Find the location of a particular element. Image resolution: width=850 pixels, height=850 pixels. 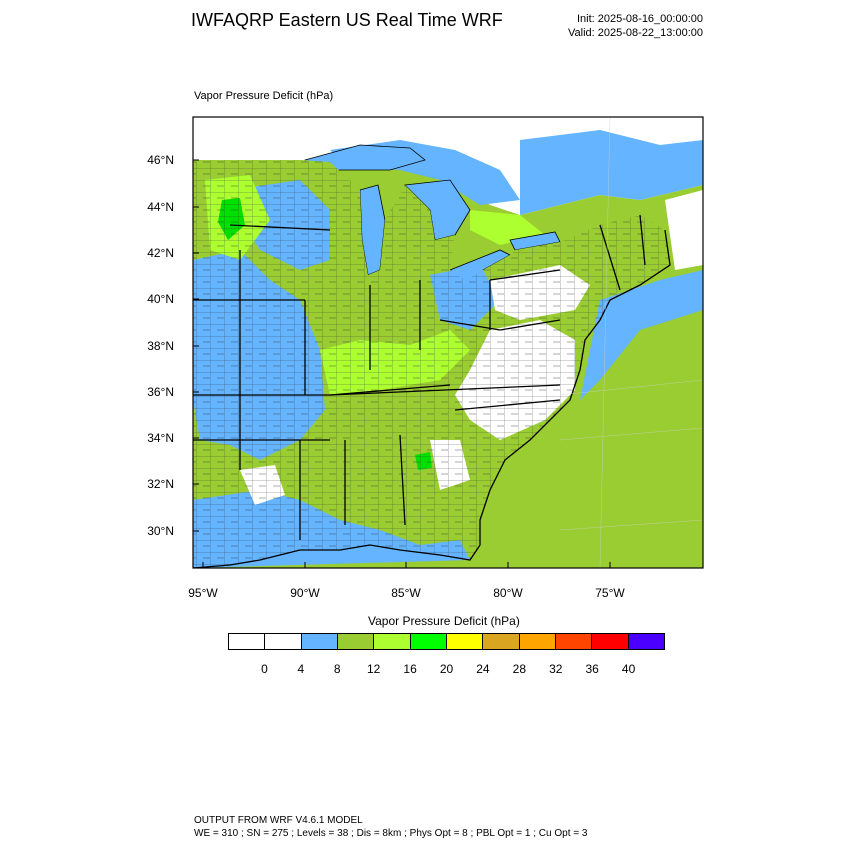

plot-title: IWFAQRP Eastern US Real Time WRF is located at coordinates (347, 20).